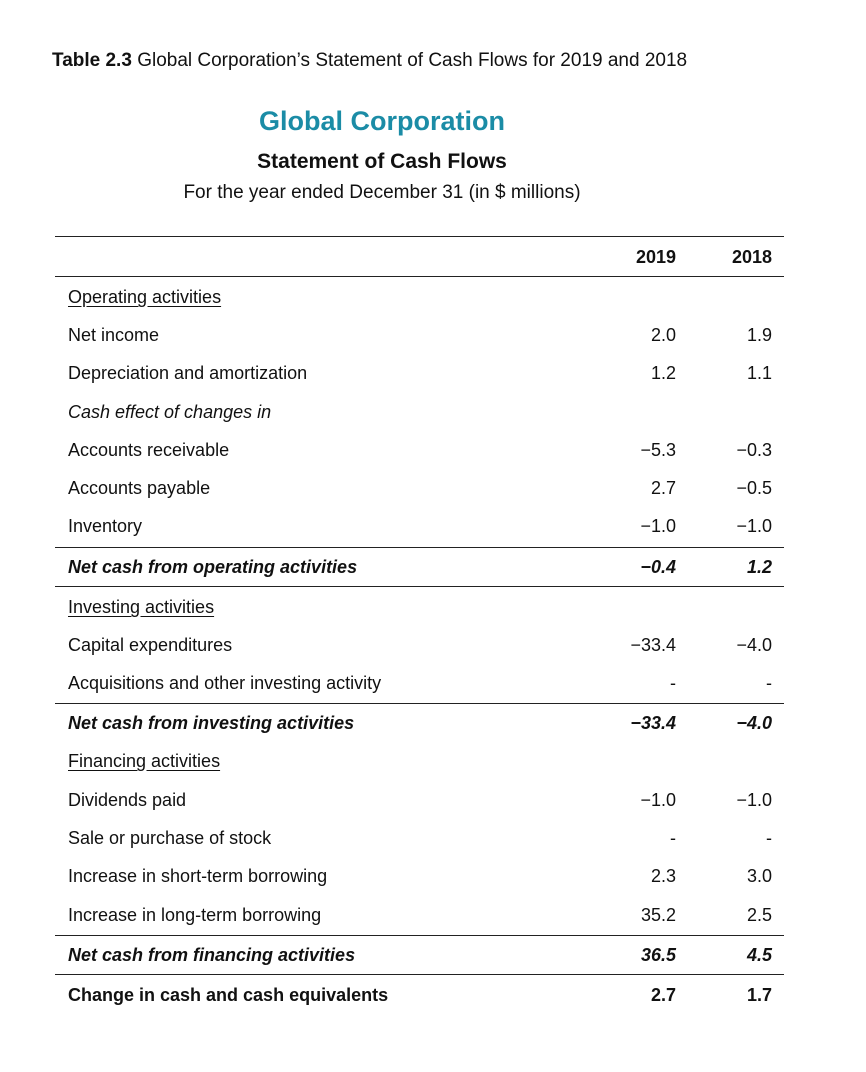 The width and height of the screenshot is (866, 1072). I want to click on value-2019: 36.5, so click(658, 955).